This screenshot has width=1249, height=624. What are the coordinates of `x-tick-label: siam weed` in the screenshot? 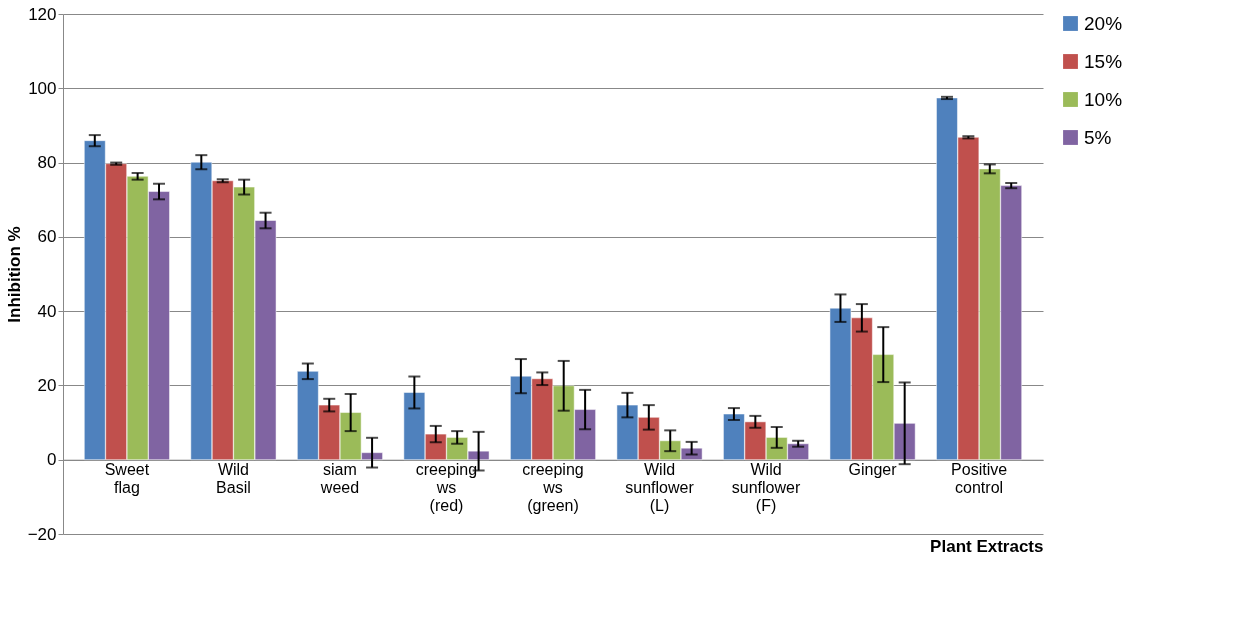 It's located at (339, 479).